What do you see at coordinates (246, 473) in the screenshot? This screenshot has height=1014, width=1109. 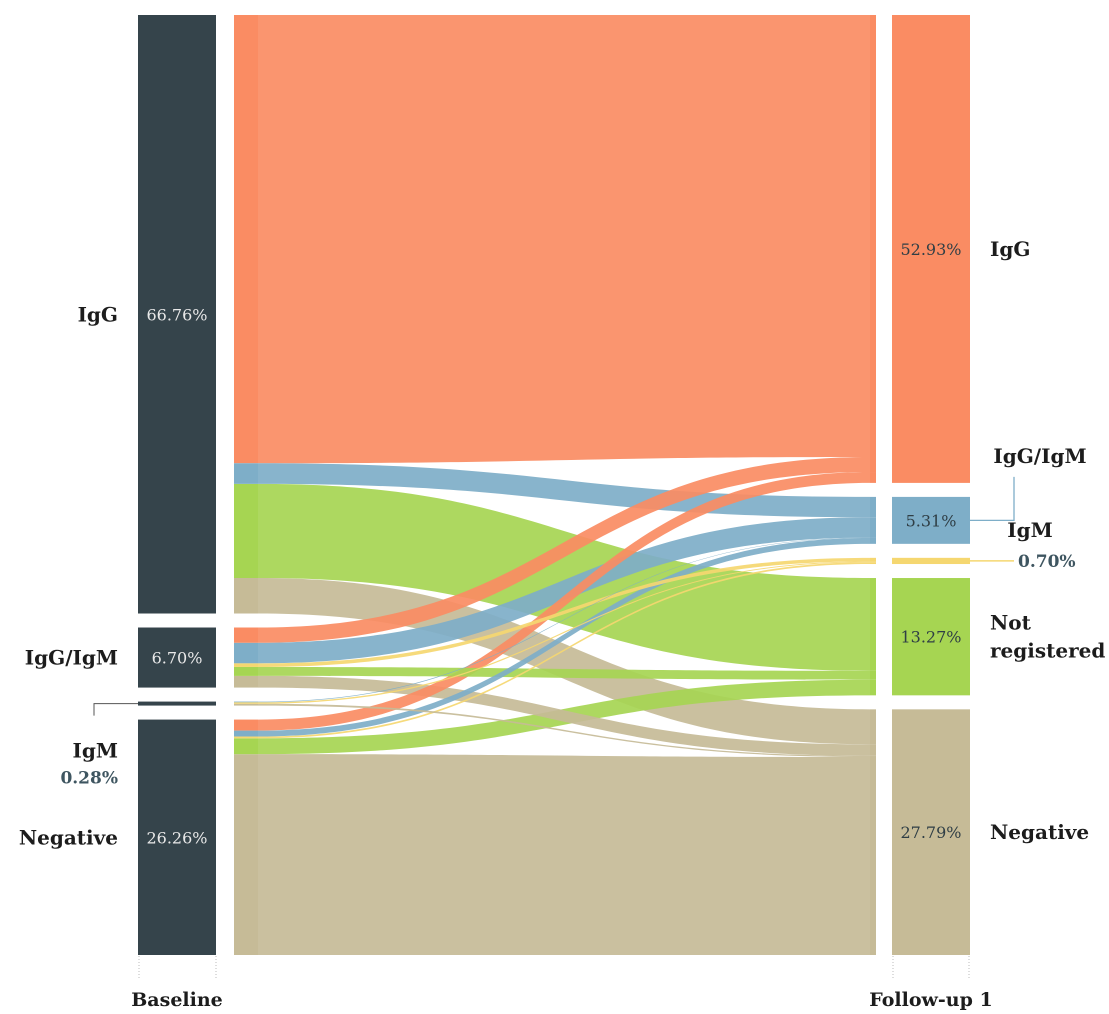 I see `flow-igg-to-igg-igm-start` at bounding box center [246, 473].